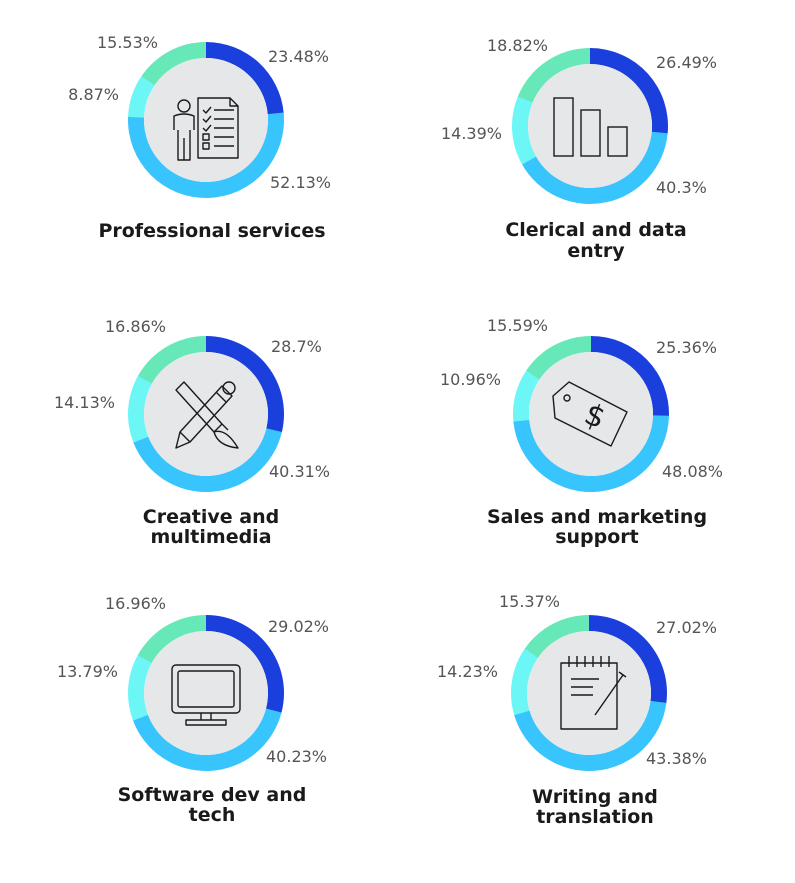  I want to click on percent-label: 28.7%, so click(296, 346).